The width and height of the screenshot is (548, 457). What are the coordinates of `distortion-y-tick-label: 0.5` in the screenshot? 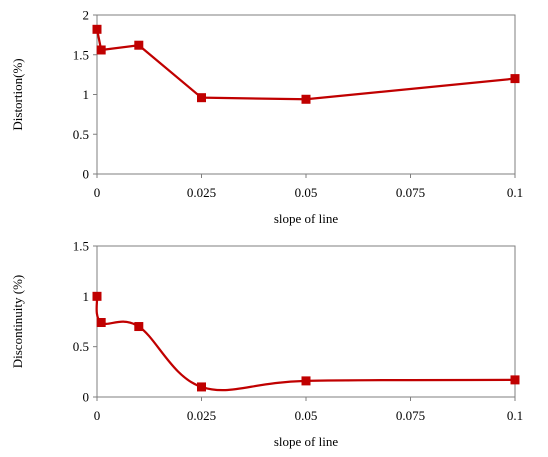 It's located at (81, 134).